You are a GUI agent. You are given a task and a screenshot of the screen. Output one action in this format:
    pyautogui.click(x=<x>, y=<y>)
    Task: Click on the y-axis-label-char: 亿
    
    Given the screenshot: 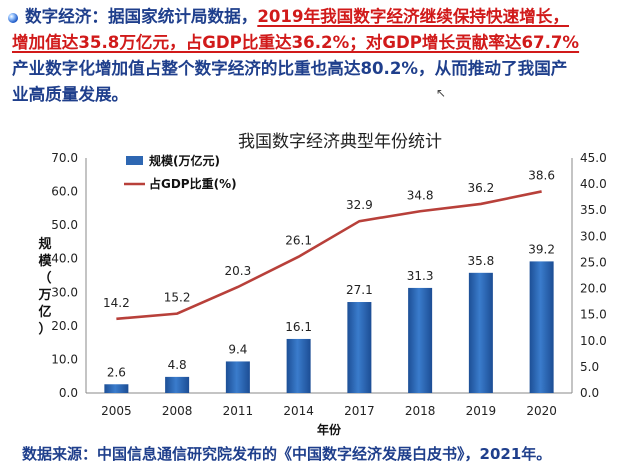 What is the action you would take?
    pyautogui.click(x=44, y=312)
    